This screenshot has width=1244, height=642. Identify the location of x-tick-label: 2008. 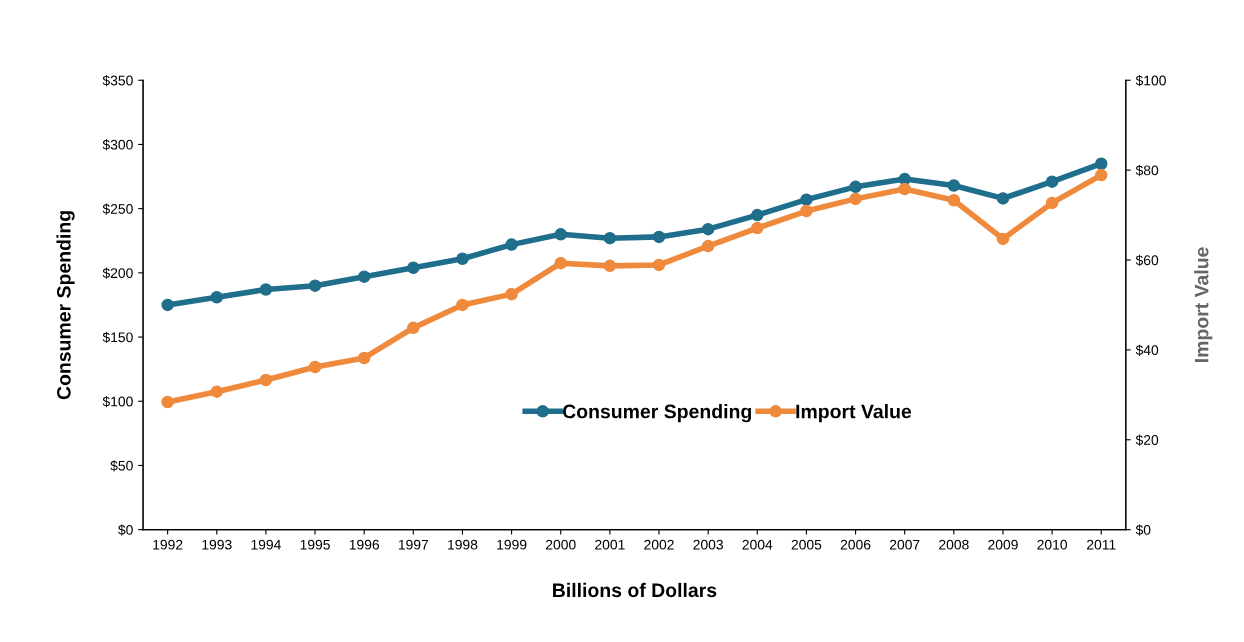
(954, 544).